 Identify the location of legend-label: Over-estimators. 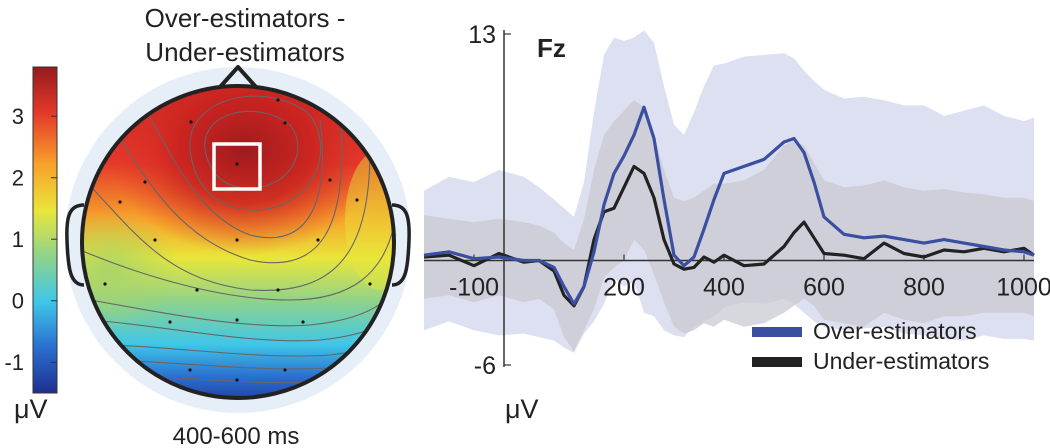
(895, 331).